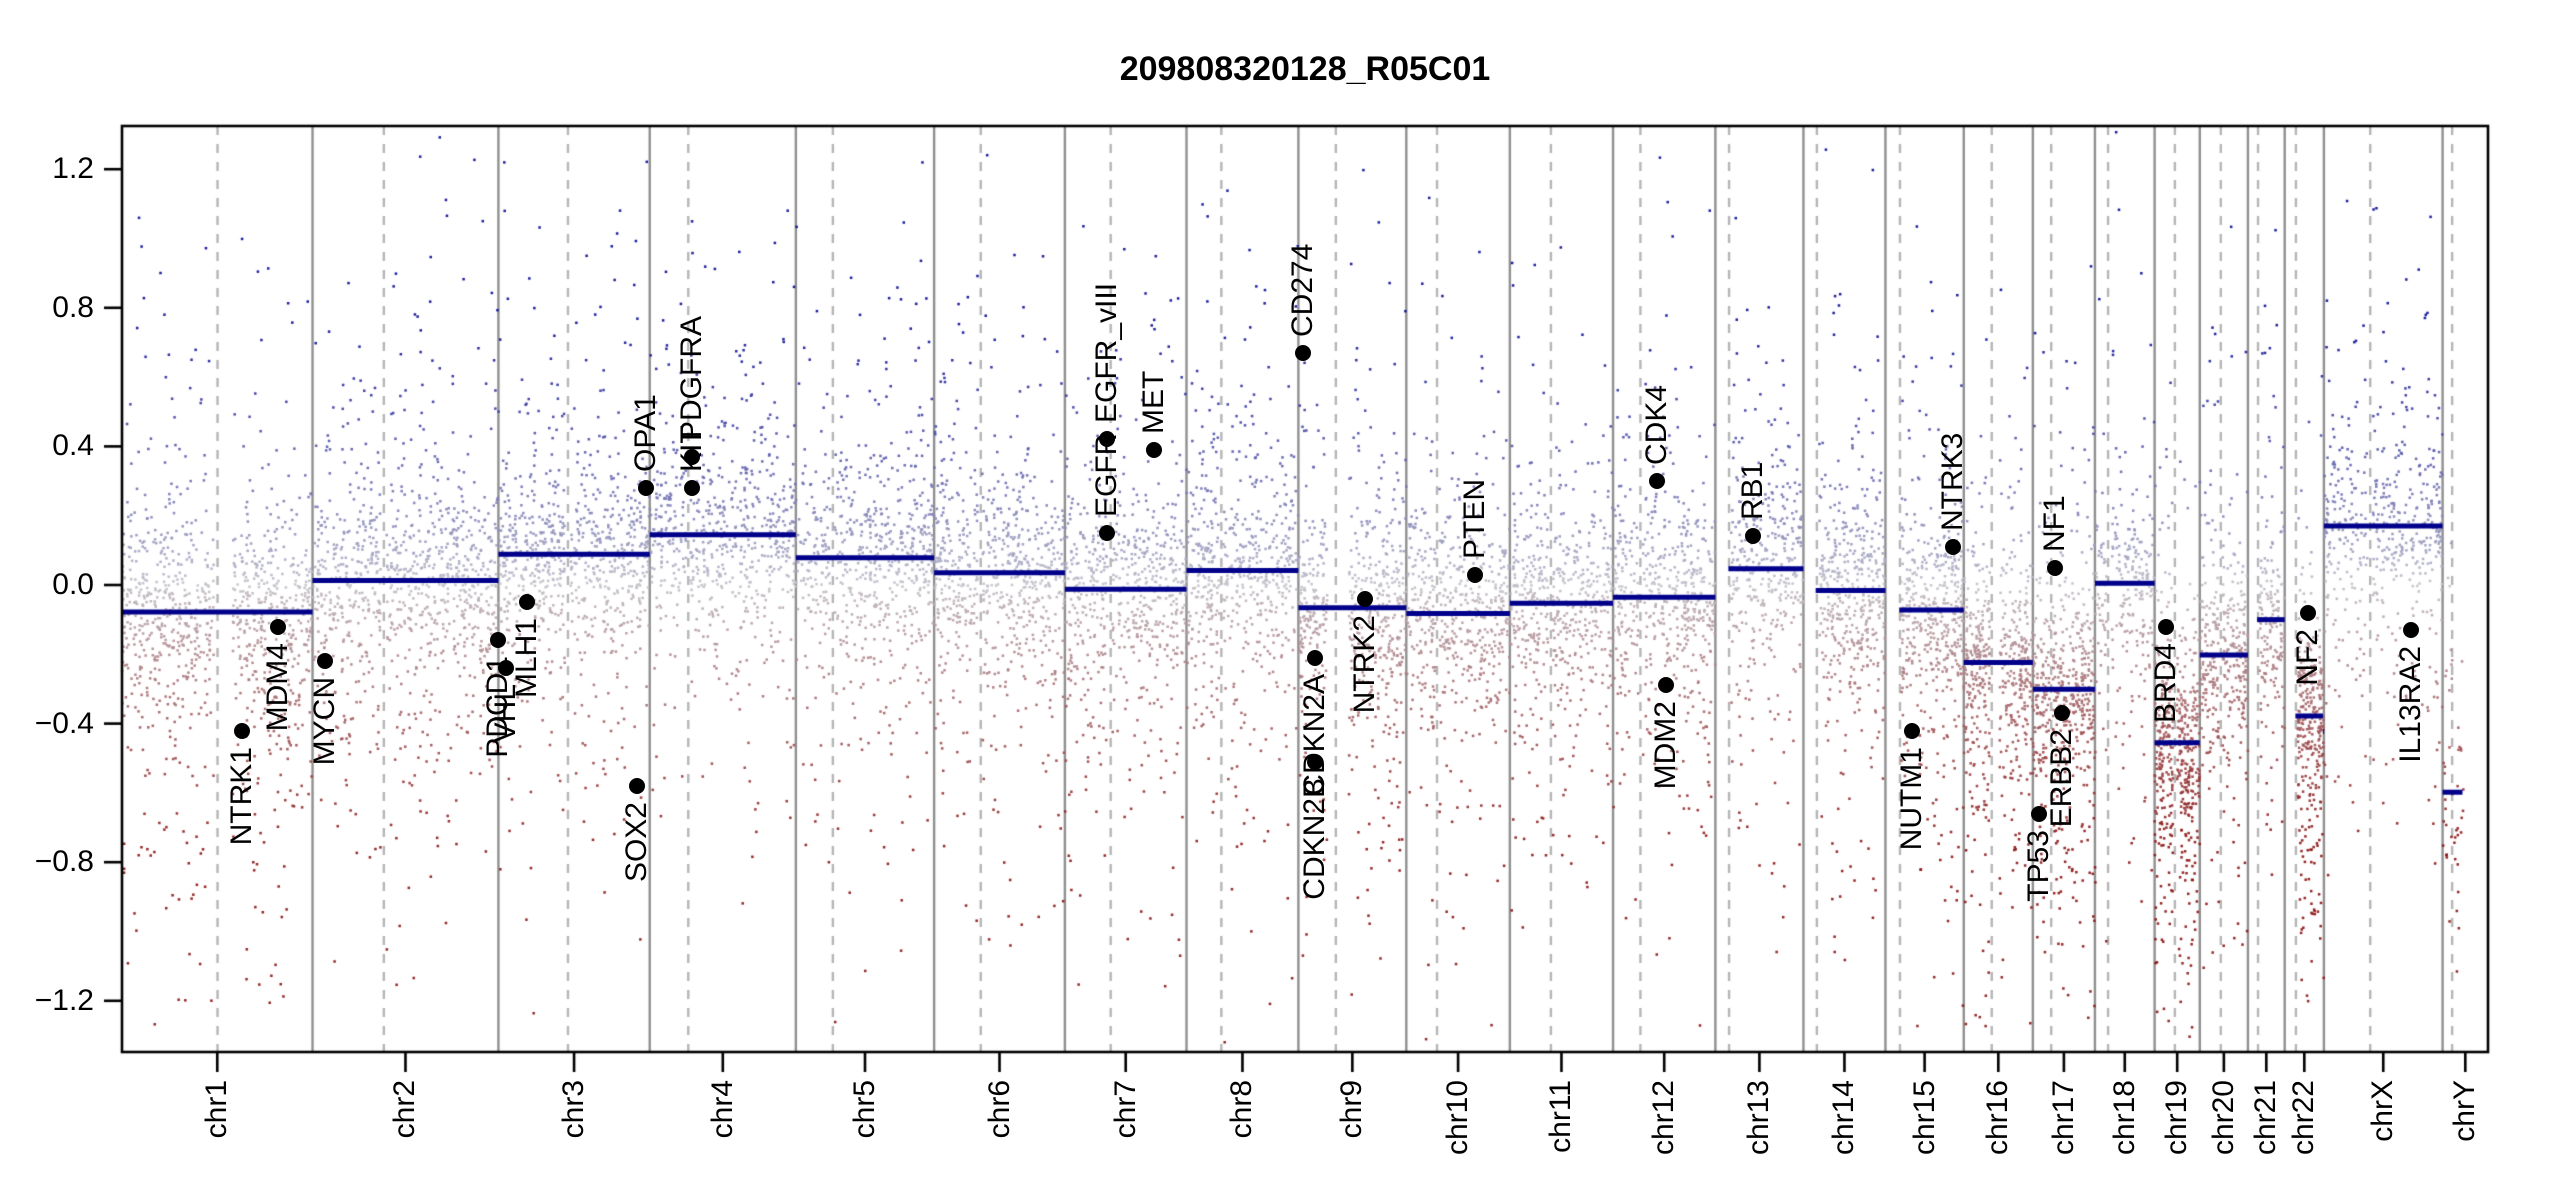 The height and width of the screenshot is (1200, 2550). What do you see at coordinates (217, 1109) in the screenshot?
I see `x-axis-label-chr1: chr1` at bounding box center [217, 1109].